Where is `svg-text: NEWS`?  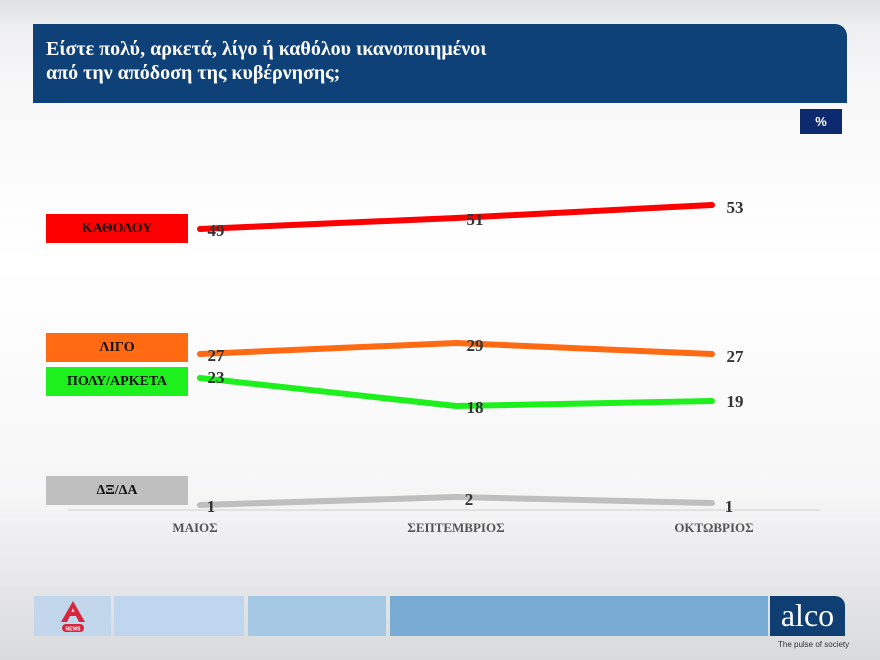
svg-text: NEWS is located at coordinates (74, 630).